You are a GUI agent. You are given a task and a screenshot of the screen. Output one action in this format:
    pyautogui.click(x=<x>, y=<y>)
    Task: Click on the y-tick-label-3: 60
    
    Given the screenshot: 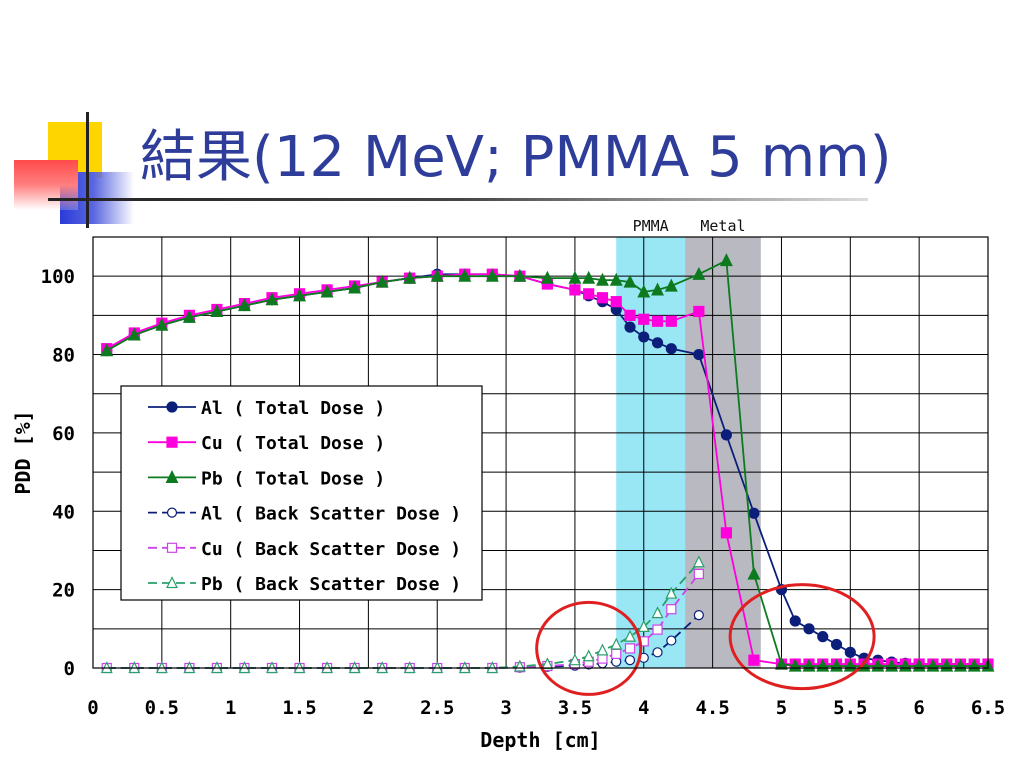 What is the action you would take?
    pyautogui.click(x=63, y=434)
    